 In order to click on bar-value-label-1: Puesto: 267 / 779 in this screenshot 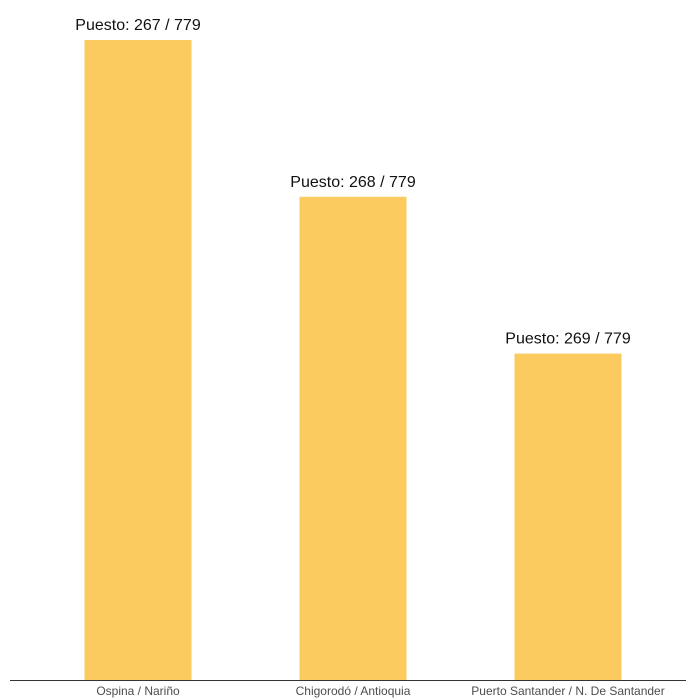, I will do `click(138, 25)`.